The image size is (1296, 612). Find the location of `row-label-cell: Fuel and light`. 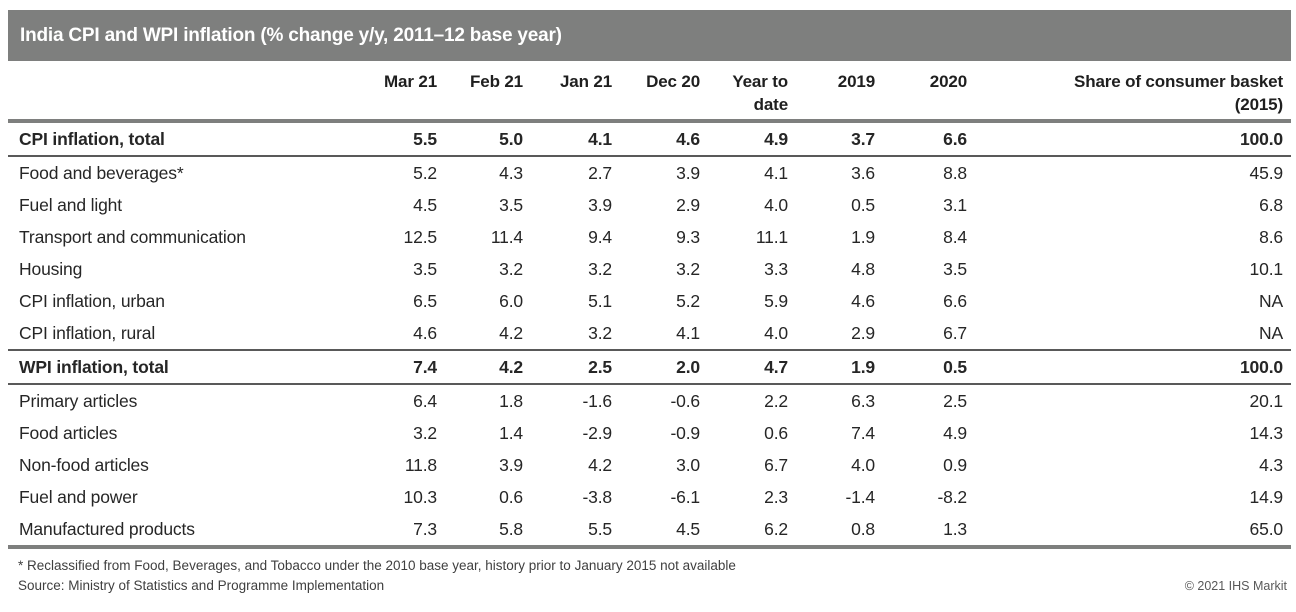

row-label-cell: Fuel and light is located at coordinates (70, 204).